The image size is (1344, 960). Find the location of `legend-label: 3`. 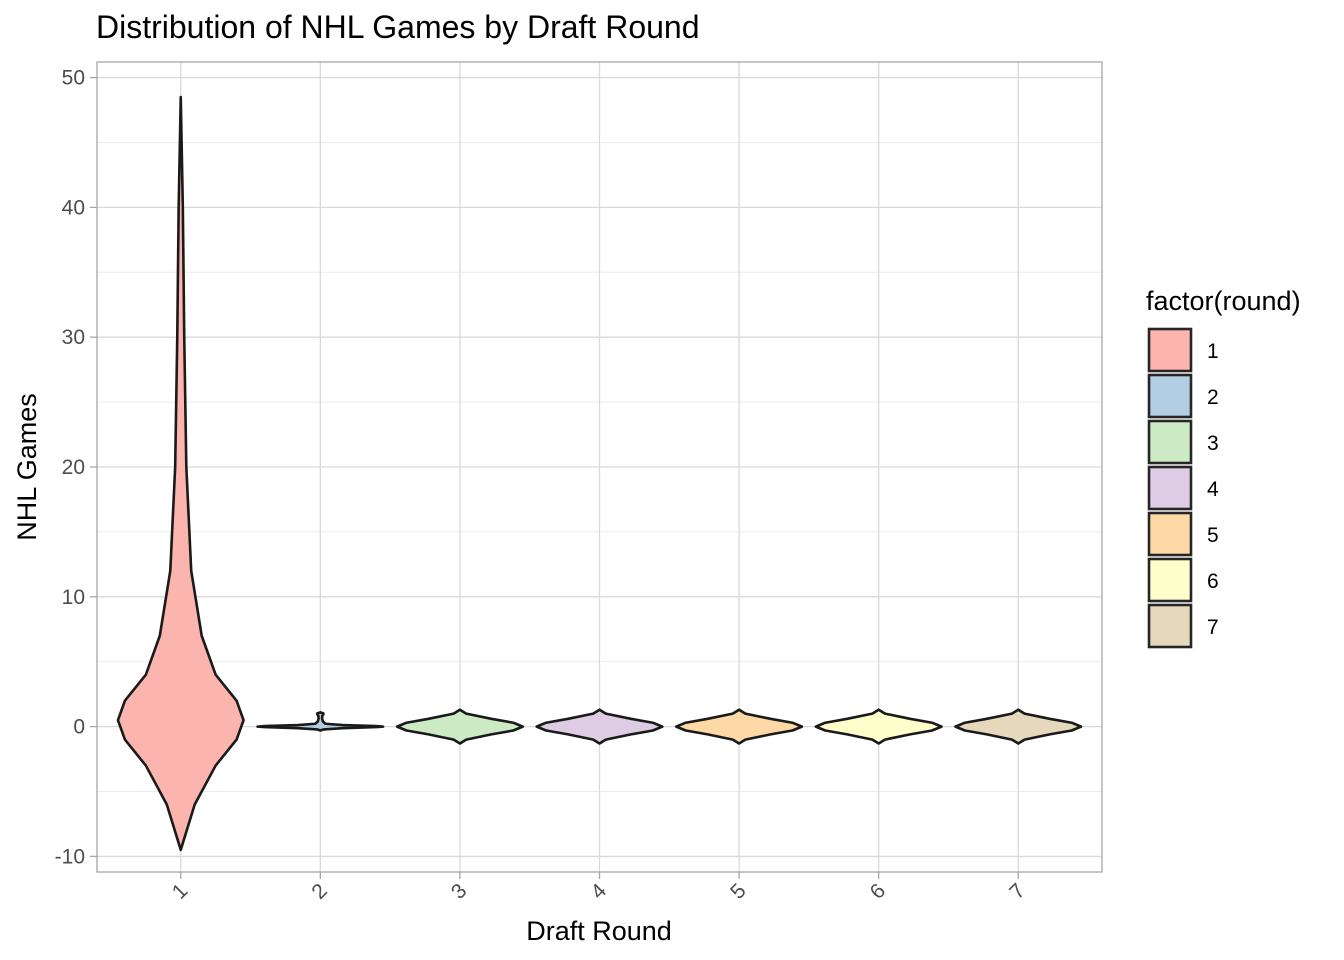

legend-label: 3 is located at coordinates (1213, 443).